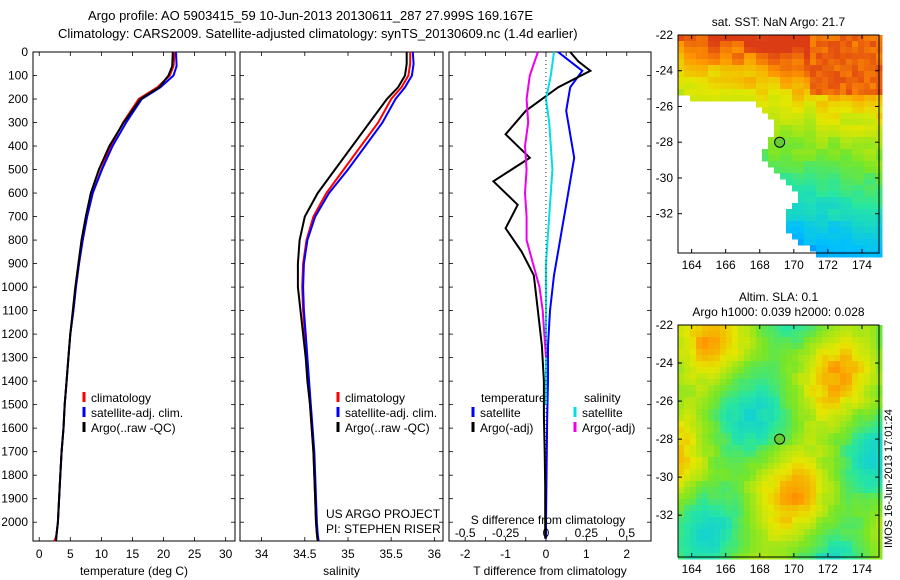  What do you see at coordinates (889, 478) in the screenshot?
I see `imos-stamp-text: IMOS 16-Jun-2013 17:01:24` at bounding box center [889, 478].